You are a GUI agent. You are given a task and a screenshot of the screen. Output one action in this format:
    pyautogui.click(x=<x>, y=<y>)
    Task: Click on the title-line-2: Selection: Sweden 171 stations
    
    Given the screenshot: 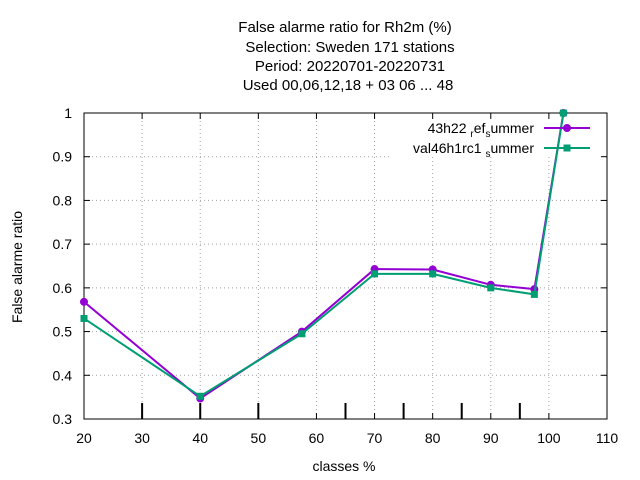 What is the action you would take?
    pyautogui.click(x=349, y=47)
    